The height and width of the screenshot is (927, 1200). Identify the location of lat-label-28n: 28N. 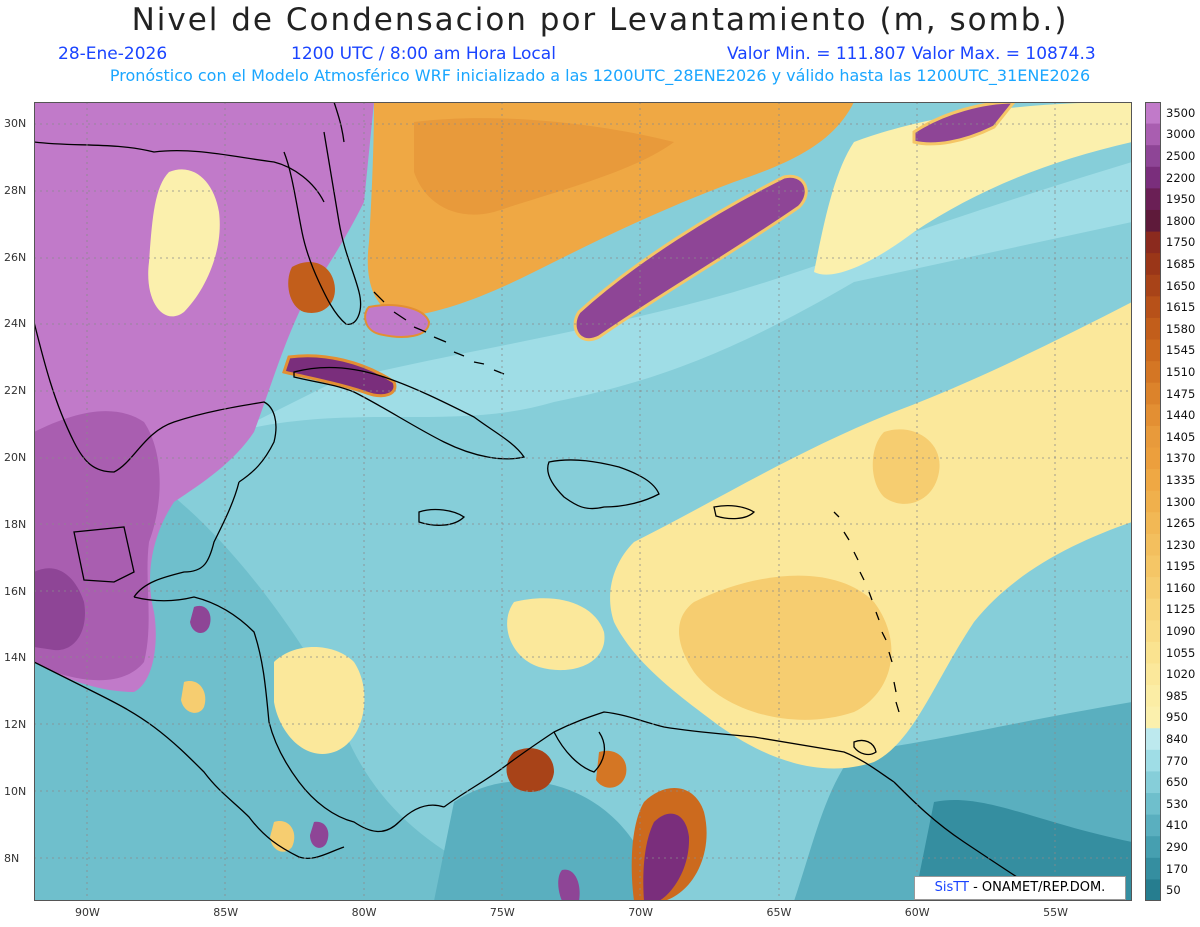
(15, 190).